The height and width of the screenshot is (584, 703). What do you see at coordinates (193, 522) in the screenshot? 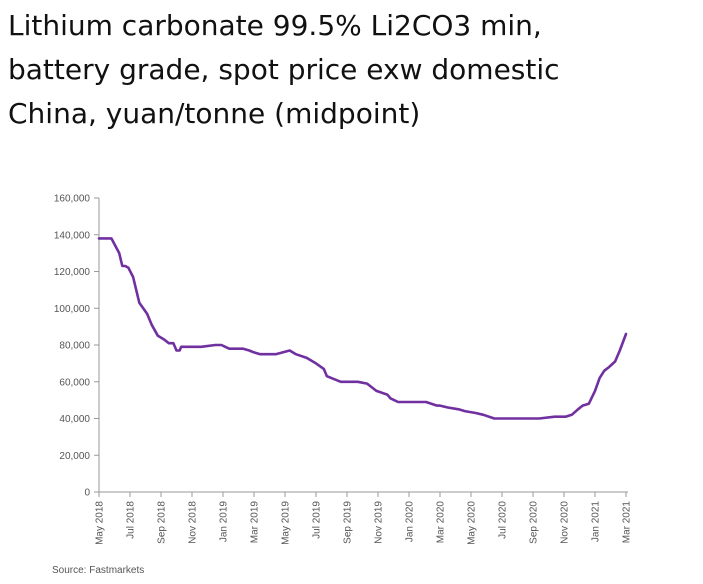
I see `x-tick-label: Nov 2018` at bounding box center [193, 522].